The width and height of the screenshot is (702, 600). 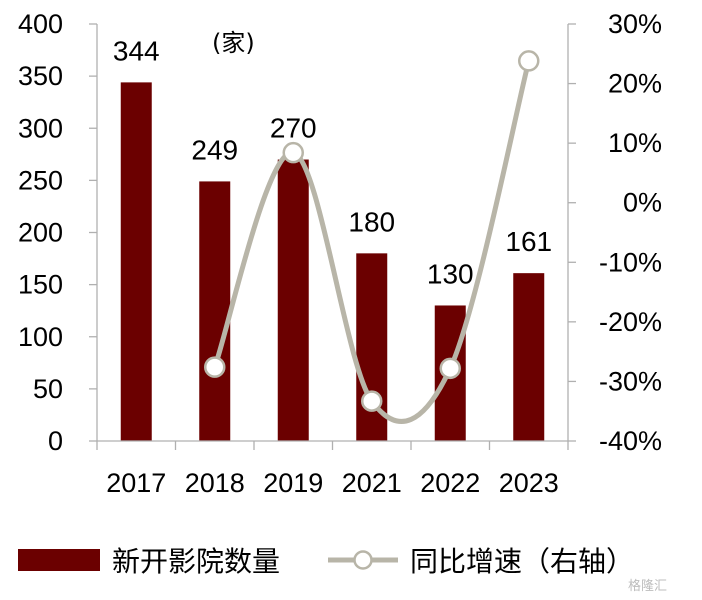 I want to click on bar-value-label-2022: 130, so click(x=450, y=273).